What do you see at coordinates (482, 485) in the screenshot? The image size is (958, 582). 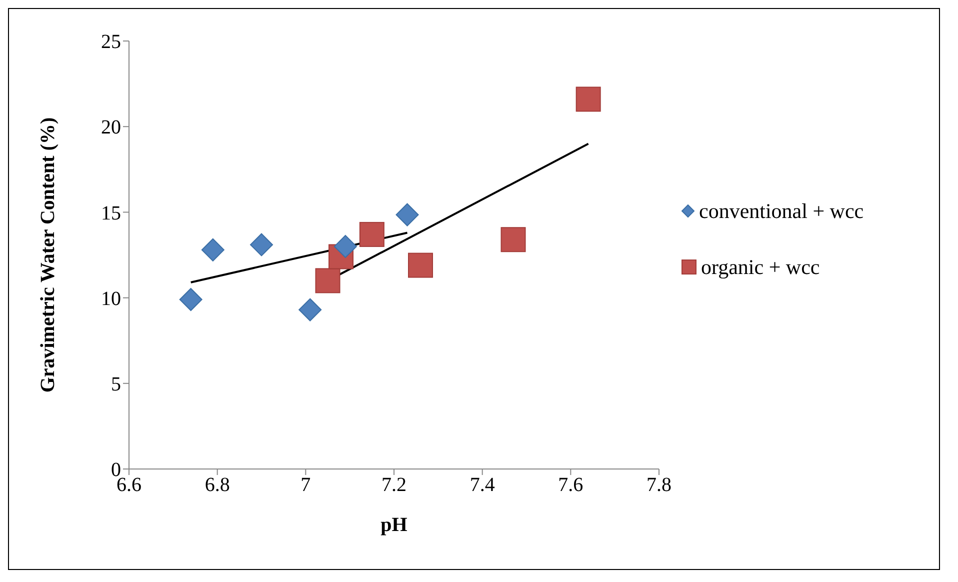 I see `x-tick-label: 7.4` at bounding box center [482, 485].